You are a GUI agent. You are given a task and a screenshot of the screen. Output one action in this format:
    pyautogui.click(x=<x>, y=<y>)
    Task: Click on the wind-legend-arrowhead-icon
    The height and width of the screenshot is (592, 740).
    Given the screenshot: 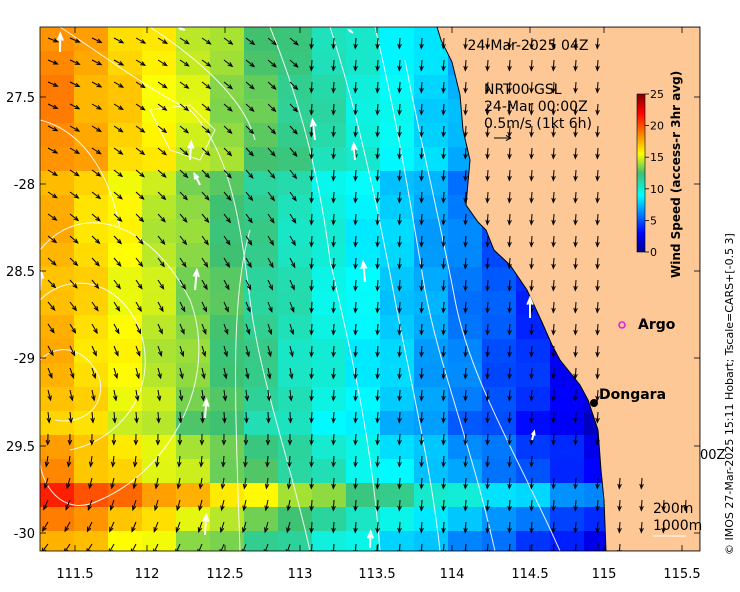 What is the action you would take?
    pyautogui.click(x=508, y=138)
    